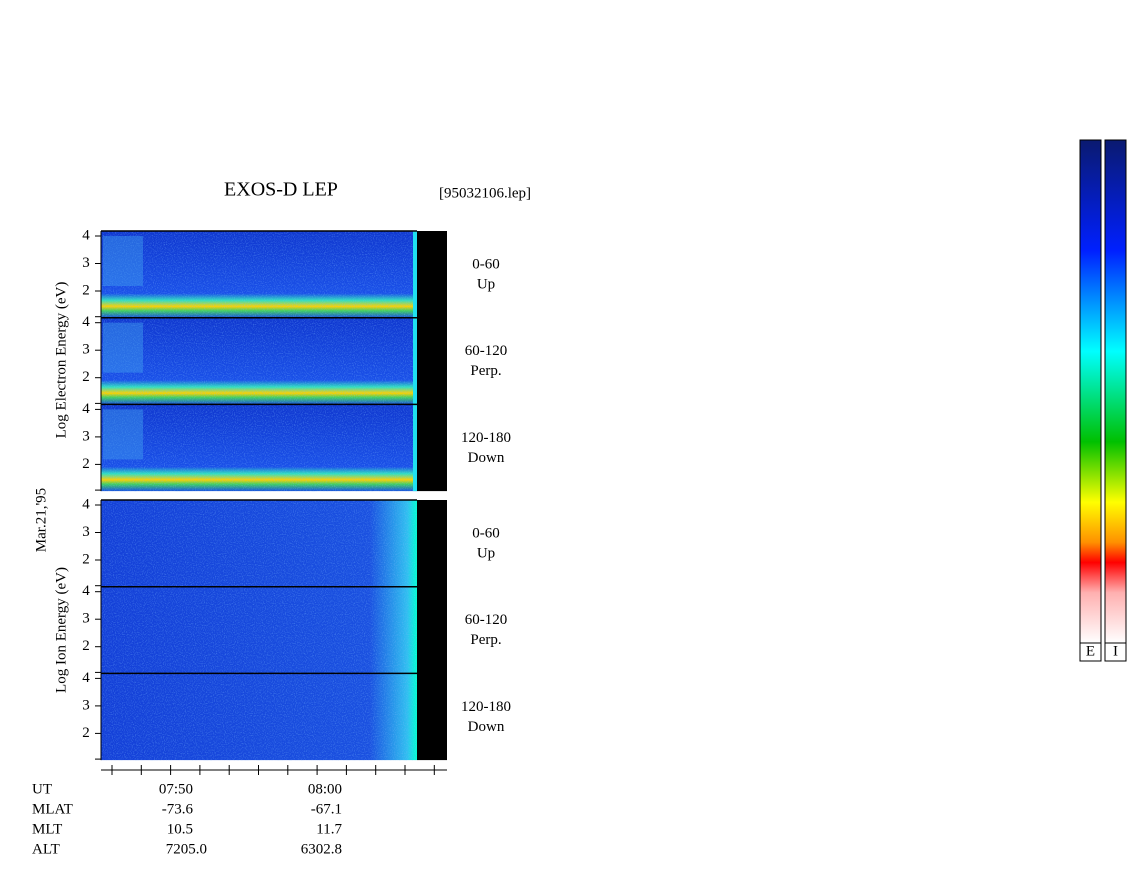 The width and height of the screenshot is (1130, 880). I want to click on file-name: [95032106.lep], so click(485, 193).